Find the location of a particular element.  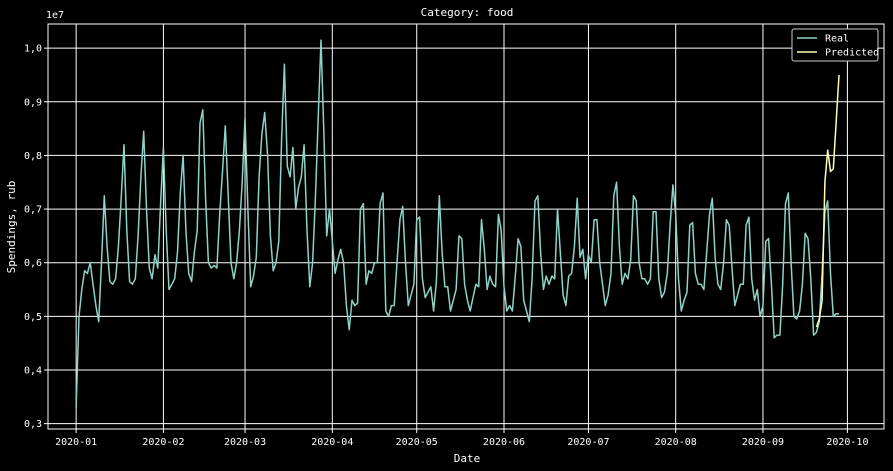

x-tick-label: 2020-01 is located at coordinates (76, 442).